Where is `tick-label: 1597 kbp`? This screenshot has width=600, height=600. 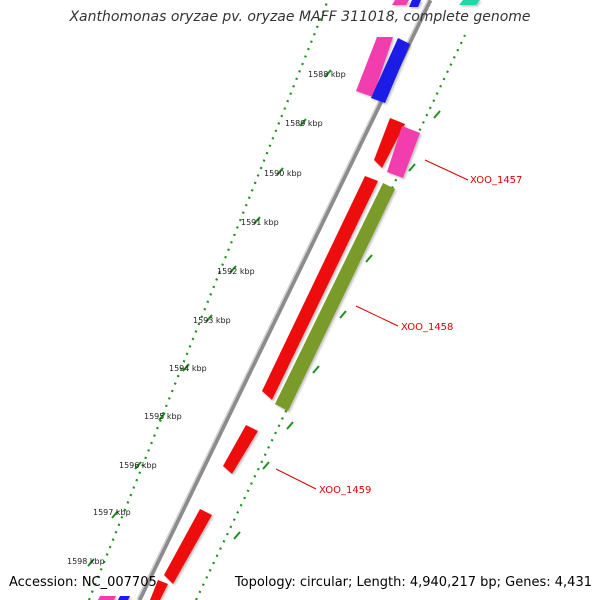
tick-label: 1597 kbp is located at coordinates (112, 512).